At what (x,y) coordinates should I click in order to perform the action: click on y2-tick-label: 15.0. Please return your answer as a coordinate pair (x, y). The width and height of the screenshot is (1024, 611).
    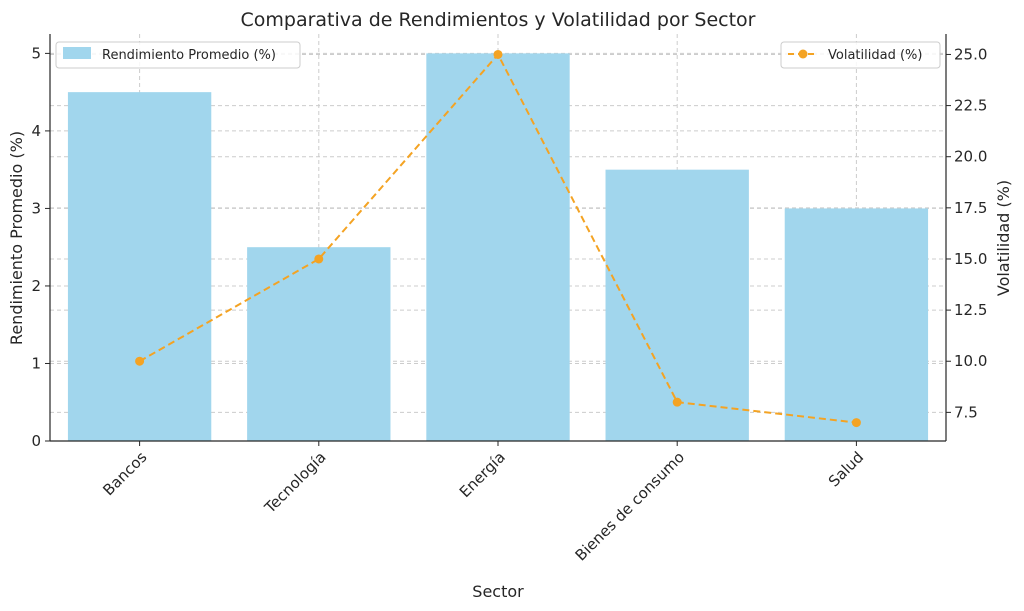
    Looking at the image, I should click on (970, 259).